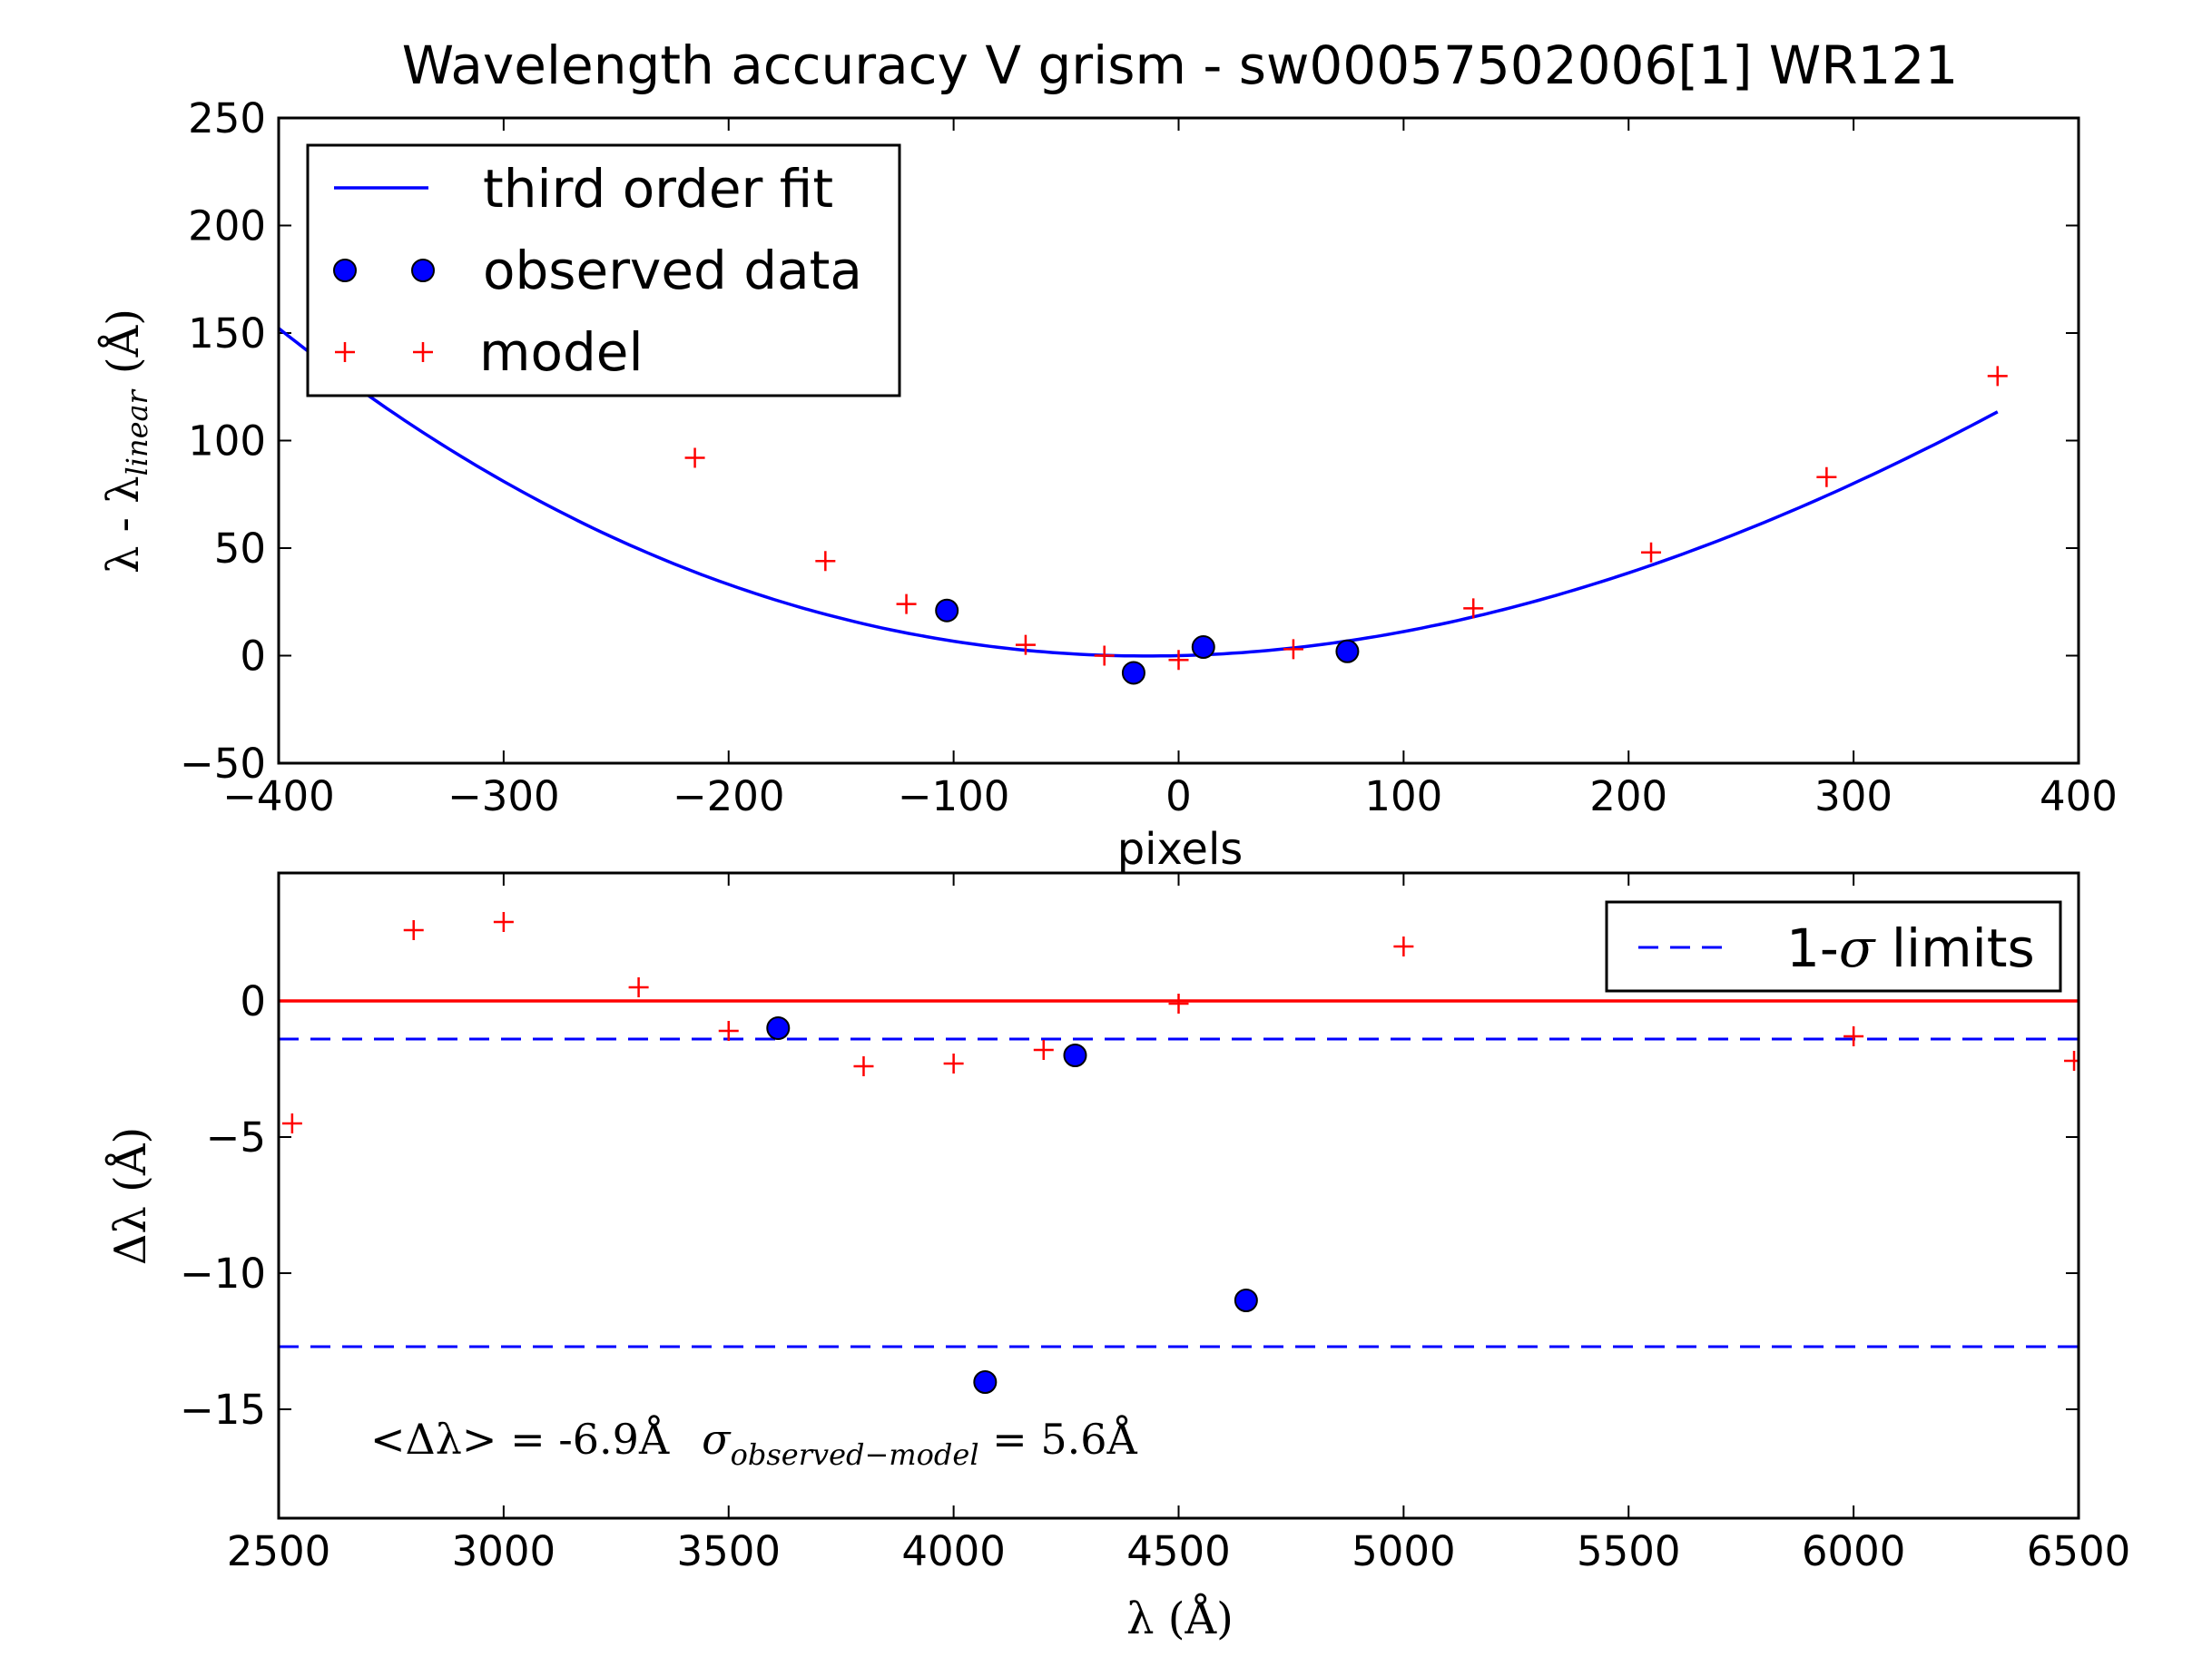 The height and width of the screenshot is (1667, 2212). I want to click on bot-x-tick-label: 3500, so click(728, 1551).